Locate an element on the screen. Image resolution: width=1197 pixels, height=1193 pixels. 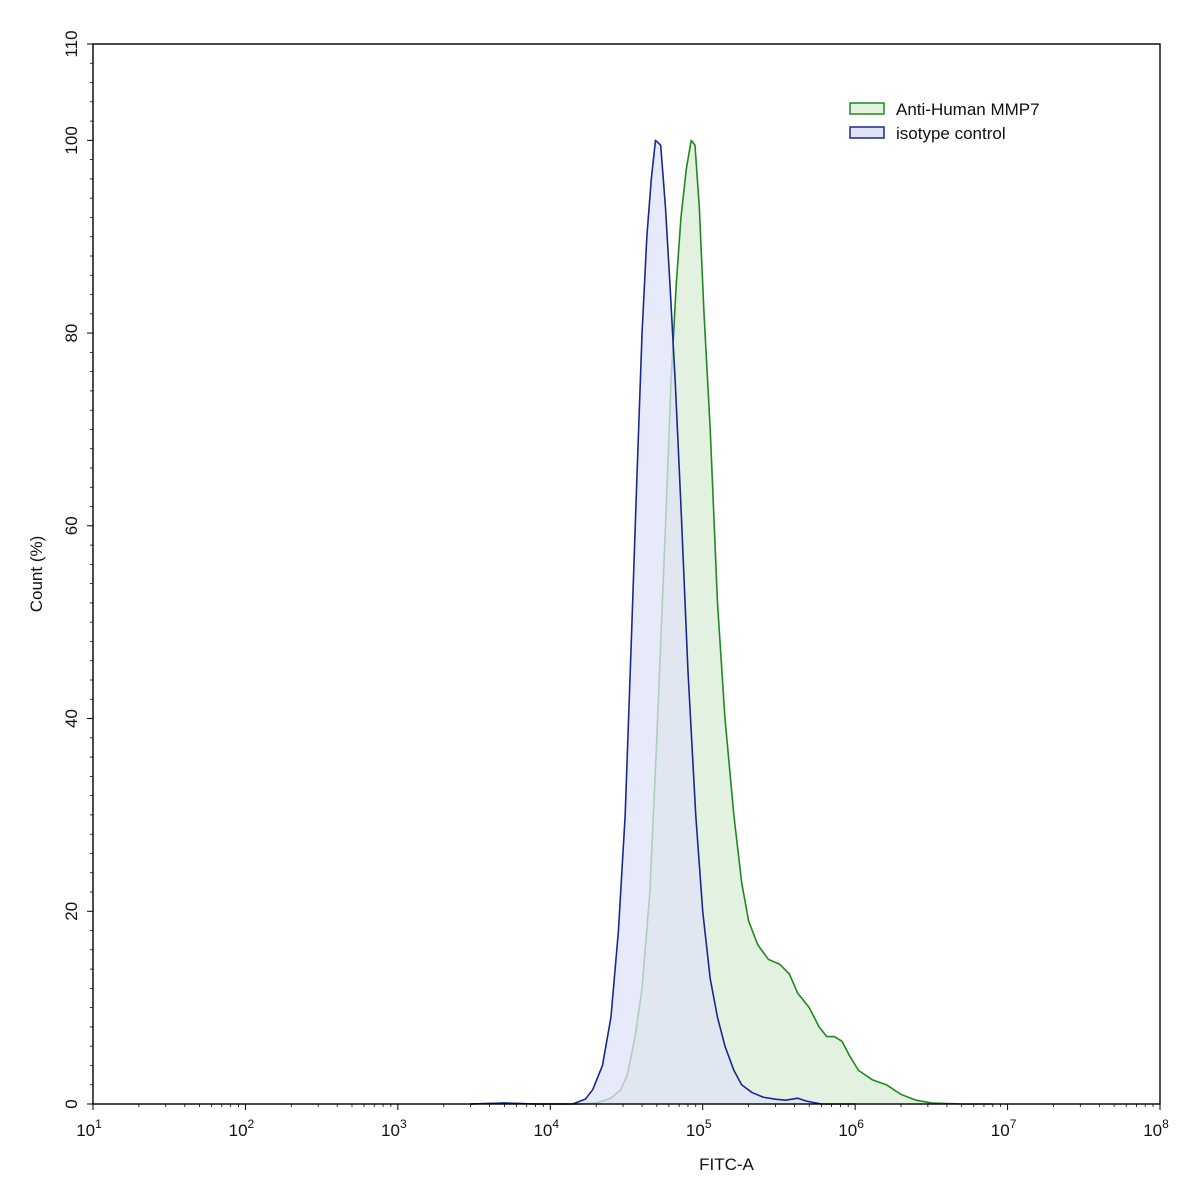
y-tick-label: 40 is located at coordinates (71, 718).